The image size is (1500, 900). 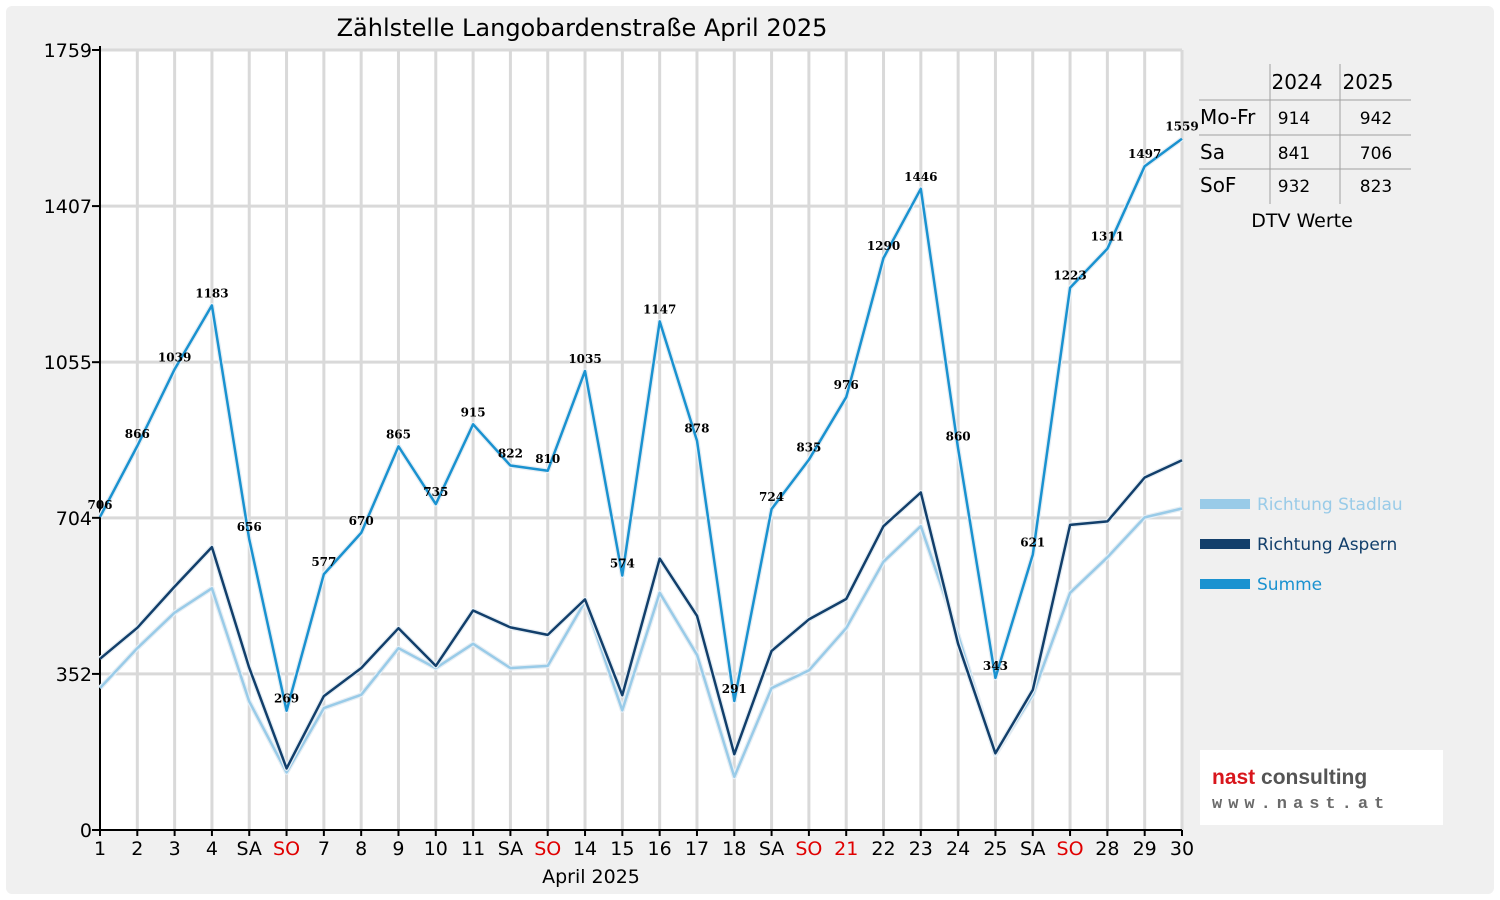 I want to click on dtv-col-2024: 2024, so click(x=1297, y=82).